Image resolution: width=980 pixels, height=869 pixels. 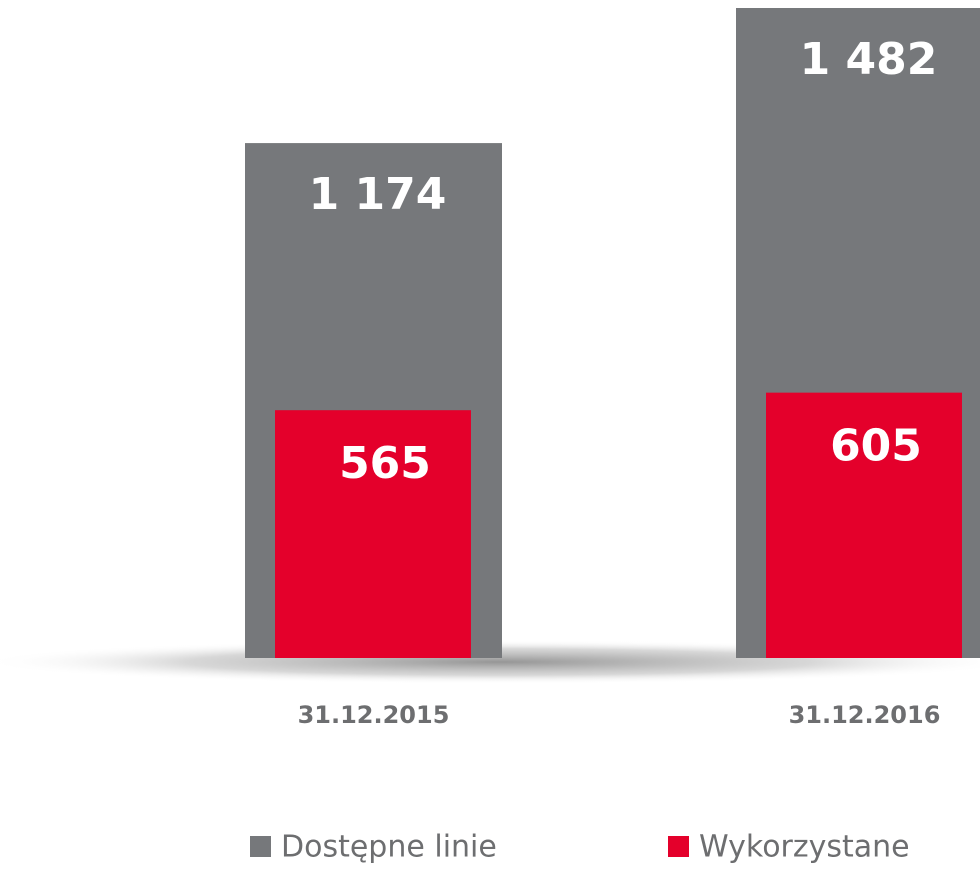 What do you see at coordinates (865, 715) in the screenshot?
I see `x-tick-label: 31.12.2016` at bounding box center [865, 715].